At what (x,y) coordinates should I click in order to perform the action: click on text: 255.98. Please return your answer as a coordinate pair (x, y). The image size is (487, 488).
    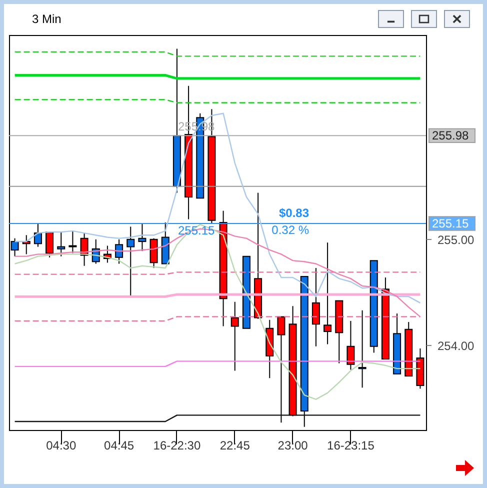
    Looking at the image, I should click on (450, 135).